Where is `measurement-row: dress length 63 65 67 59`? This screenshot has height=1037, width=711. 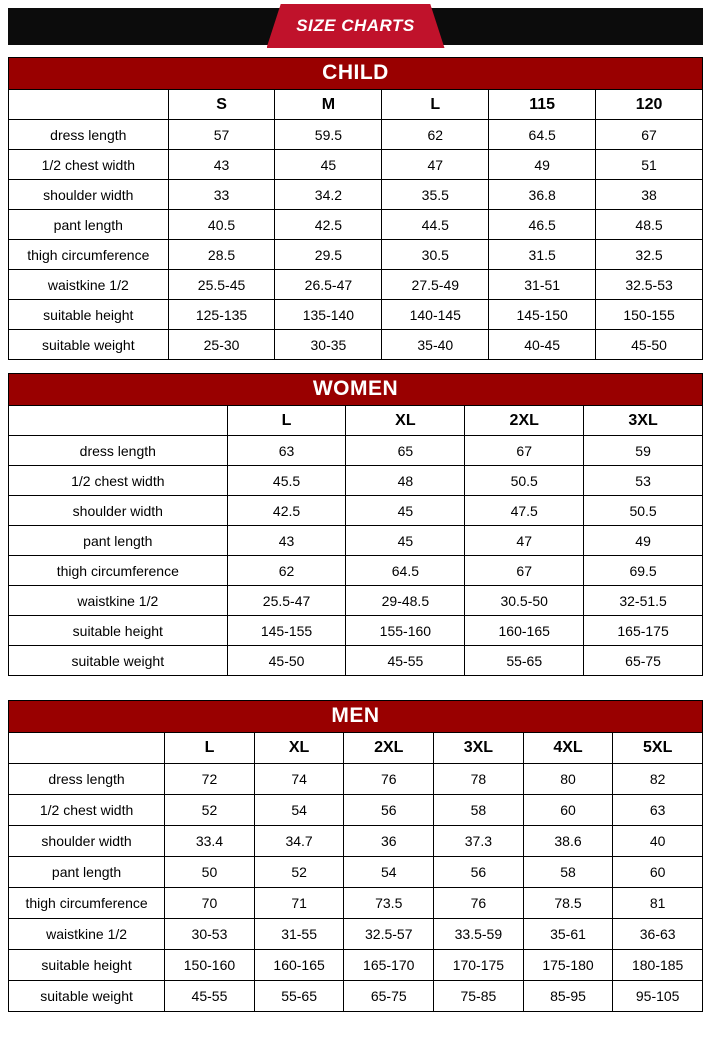 measurement-row: dress length 63 65 67 59 is located at coordinates (355, 450).